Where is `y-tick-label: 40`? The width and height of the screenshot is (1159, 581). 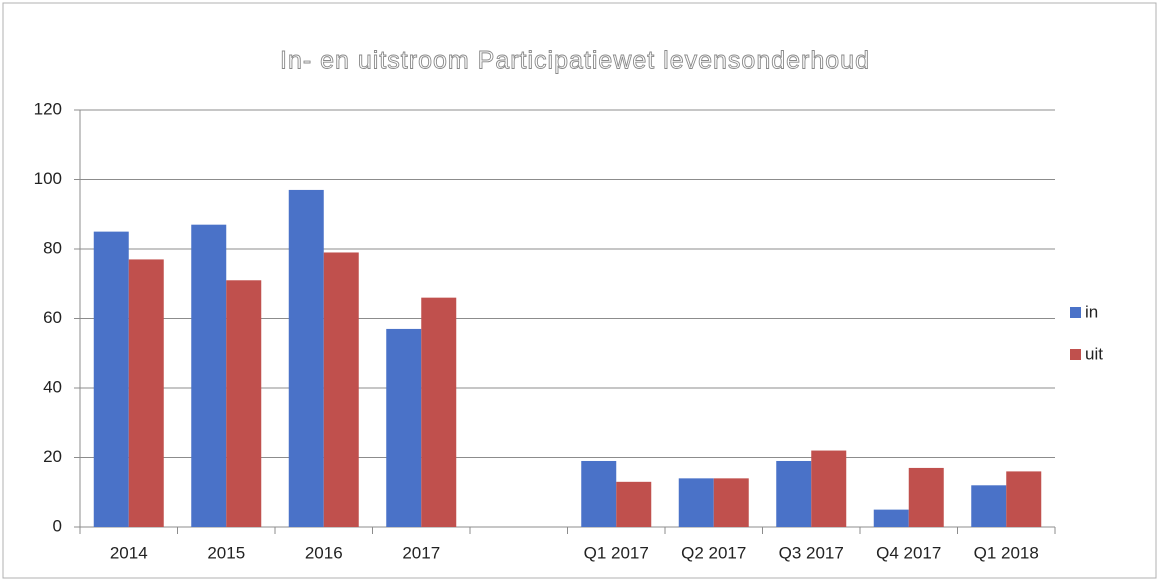 y-tick-label: 40 is located at coordinates (52, 386).